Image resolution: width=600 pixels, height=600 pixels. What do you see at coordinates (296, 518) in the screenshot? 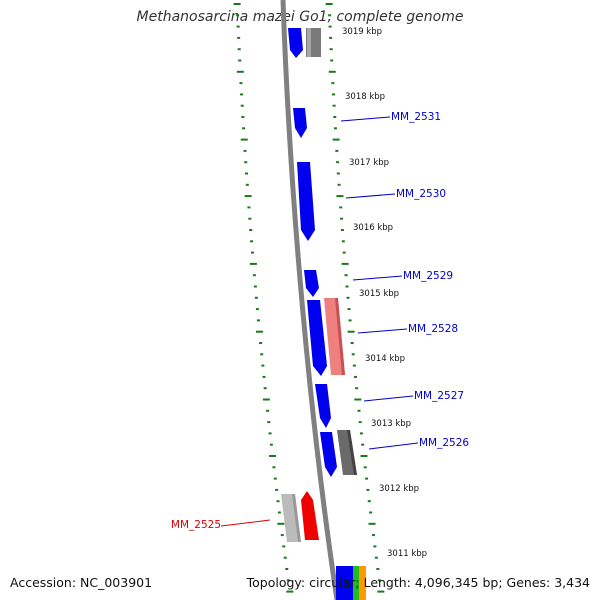
I see `light-grey-feature-shade` at bounding box center [296, 518].